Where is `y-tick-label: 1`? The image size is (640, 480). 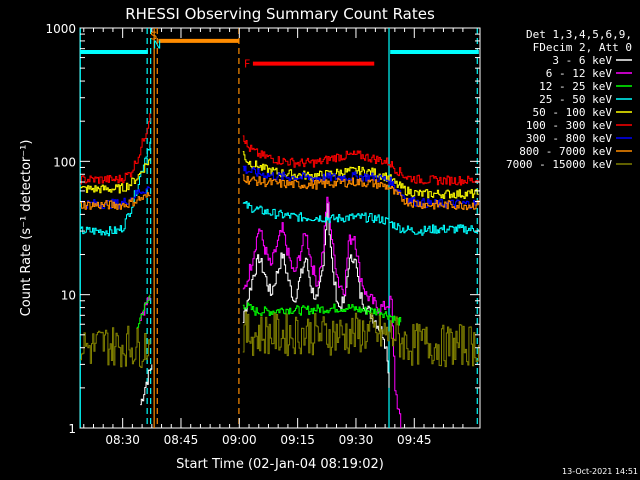 y-tick-label: 1 is located at coordinates (72, 429).